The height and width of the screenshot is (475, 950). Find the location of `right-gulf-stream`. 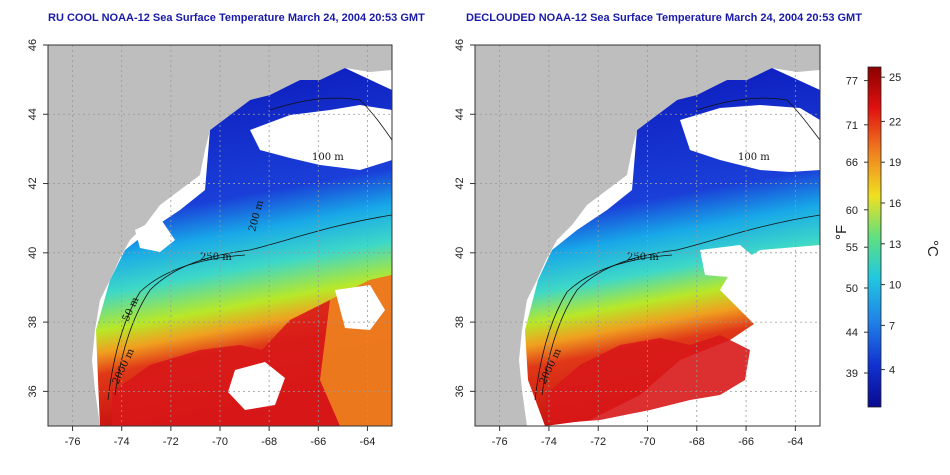

right-gulf-stream is located at coordinates (647, 379).